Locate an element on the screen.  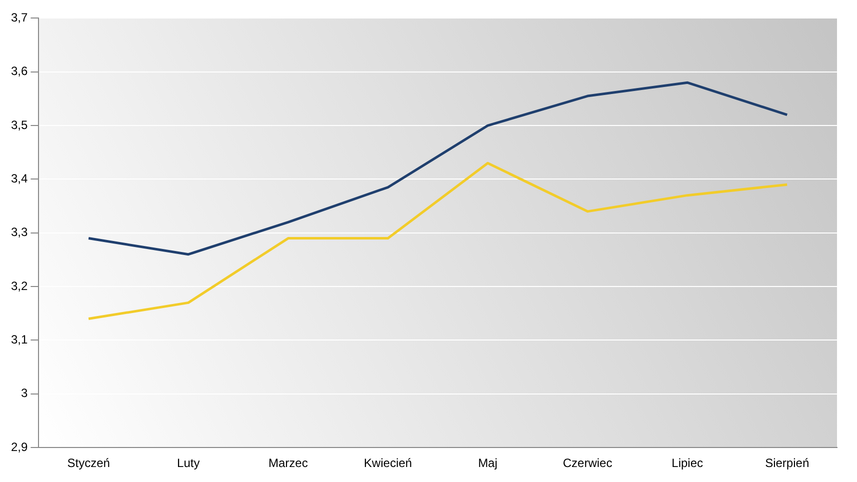
x-tick-label: Lipiec is located at coordinates (687, 463).